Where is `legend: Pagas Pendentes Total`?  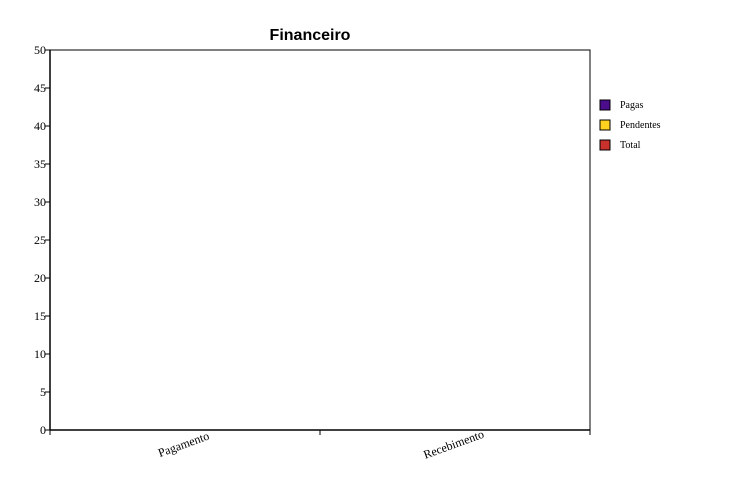 legend: Pagas Pendentes Total is located at coordinates (630, 125).